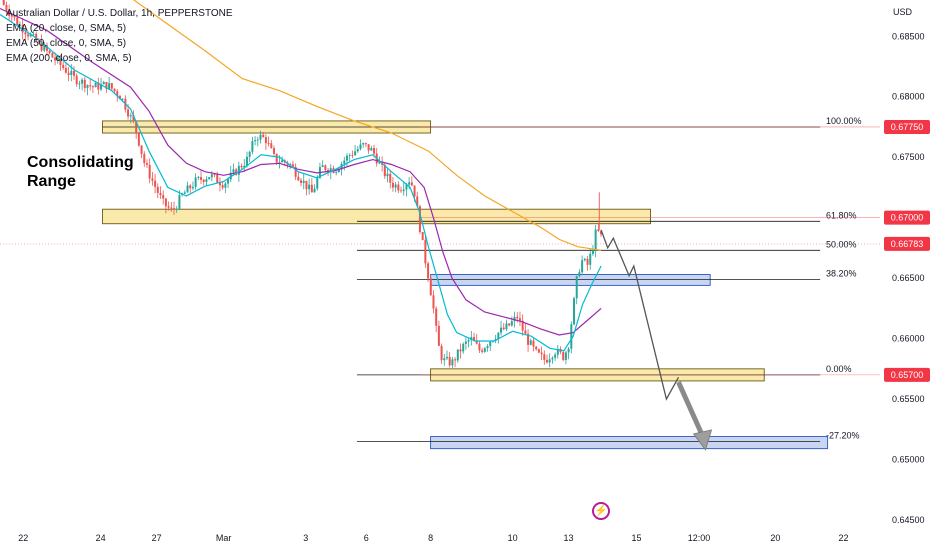  Describe the element at coordinates (69, 58) in the screenshot. I see `legend-ema-200: EMA (200, close, 0, SMA, 5)` at that location.